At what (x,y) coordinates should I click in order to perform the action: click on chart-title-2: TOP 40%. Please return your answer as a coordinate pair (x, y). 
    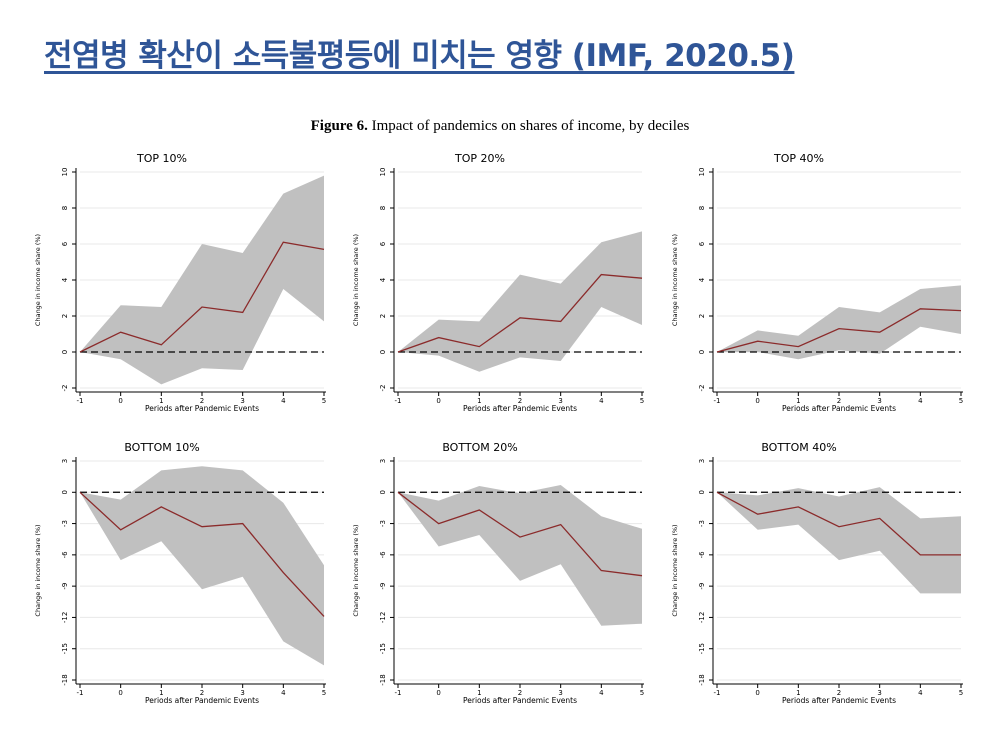
    Looking at the image, I should click on (798, 158).